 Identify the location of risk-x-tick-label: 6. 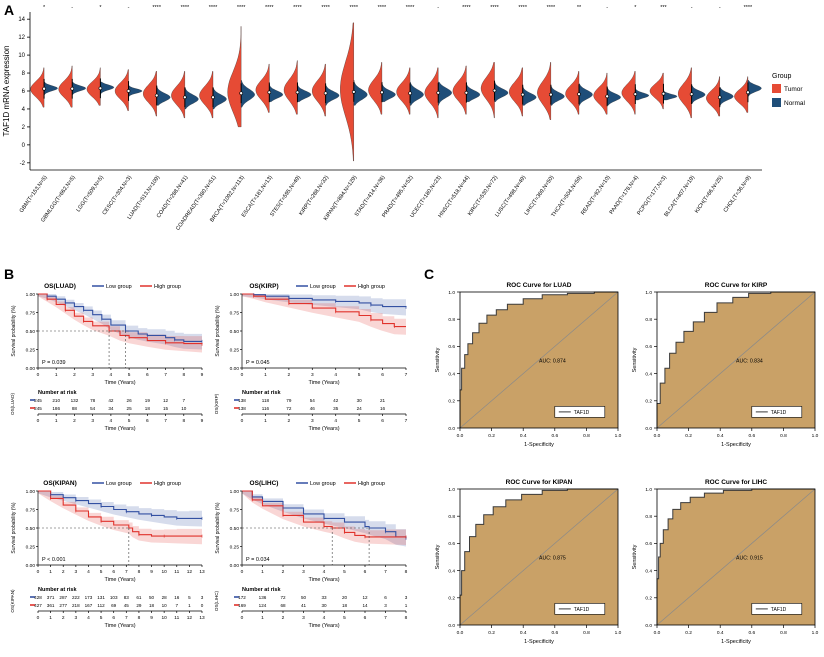
(113, 618).